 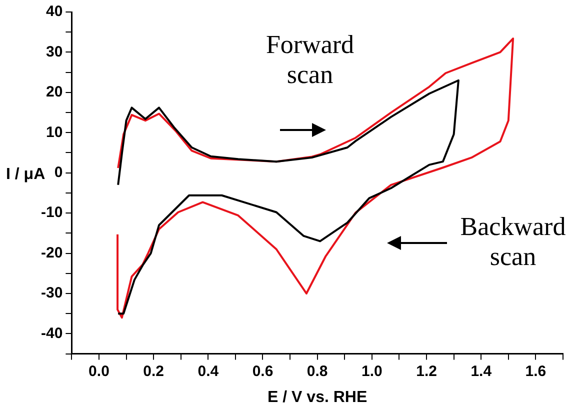 I want to click on y-tick-label: 20, so click(x=54, y=92).